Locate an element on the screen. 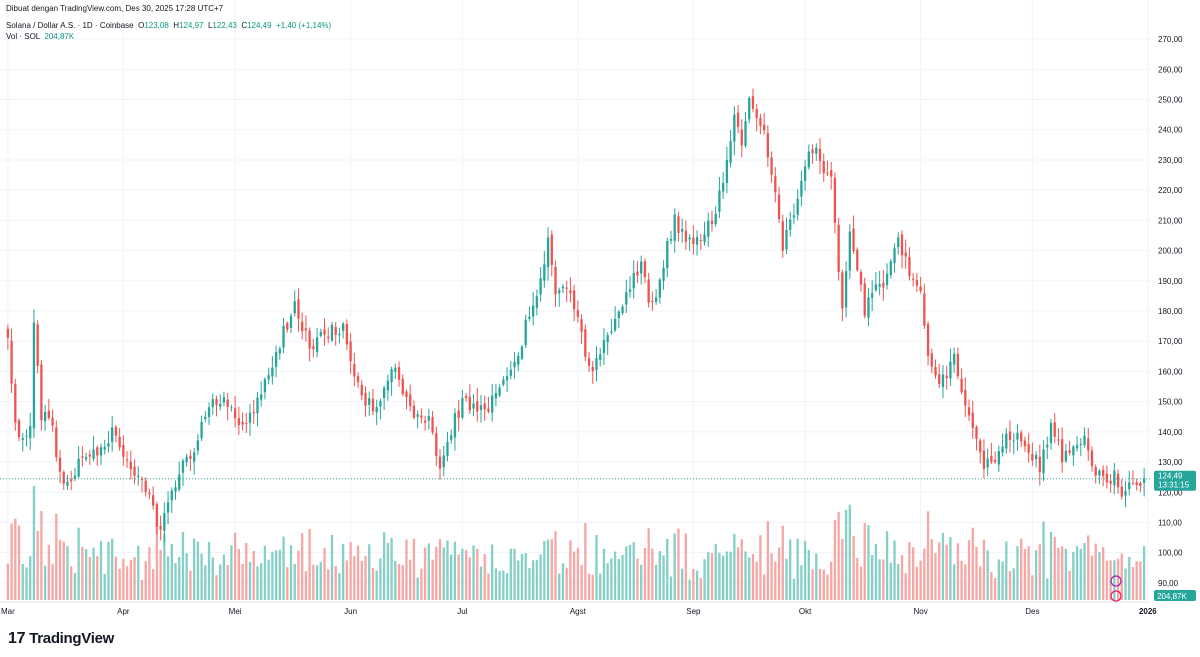 The image size is (1200, 657). y-tick-label: 150,00 is located at coordinates (1170, 402).